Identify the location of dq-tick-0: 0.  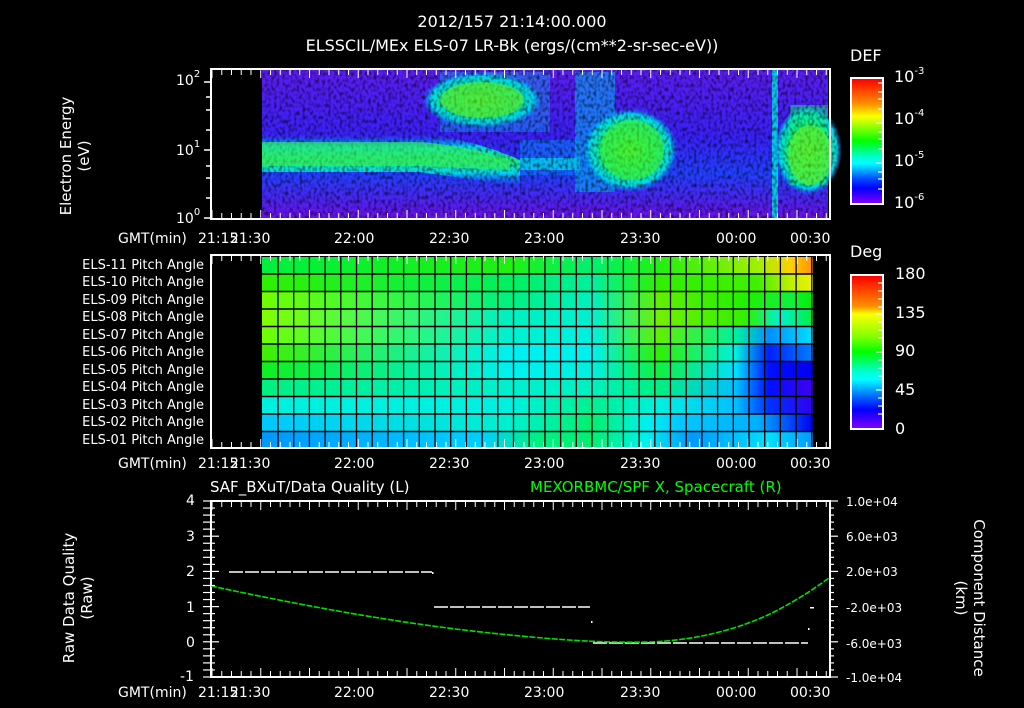
(190, 643).